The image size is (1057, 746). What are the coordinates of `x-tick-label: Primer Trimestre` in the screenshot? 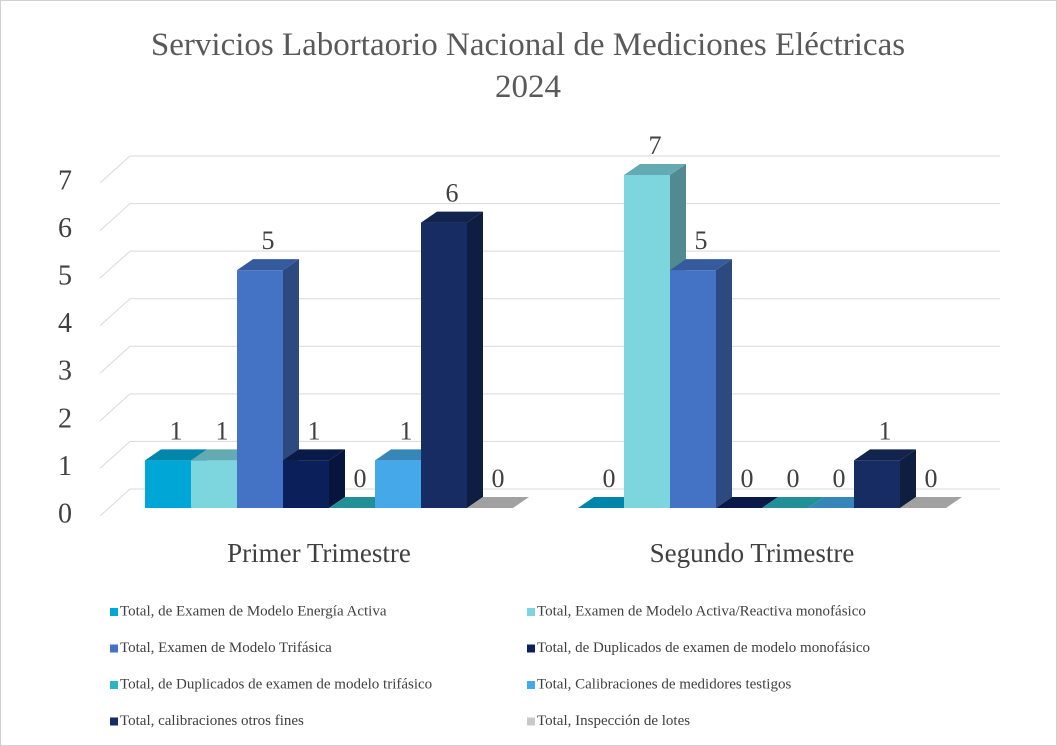 It's located at (319, 553).